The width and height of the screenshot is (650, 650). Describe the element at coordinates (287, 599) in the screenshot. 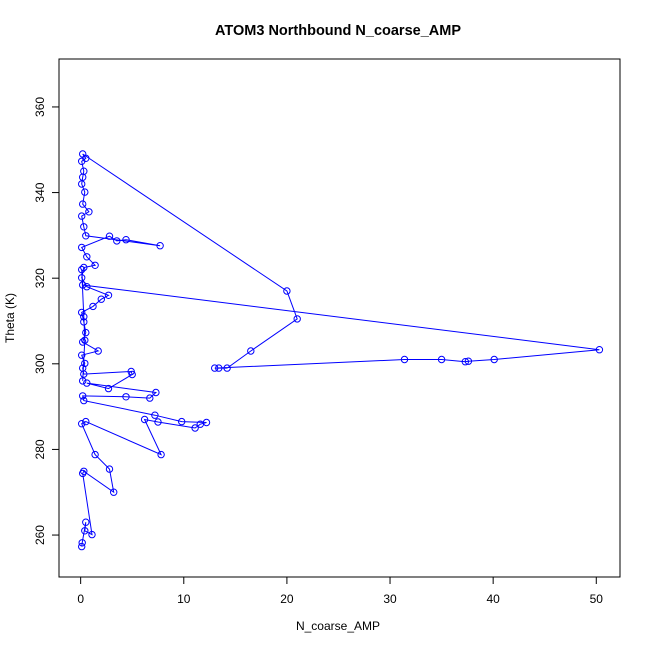

I see `x-tick-label: 20` at that location.